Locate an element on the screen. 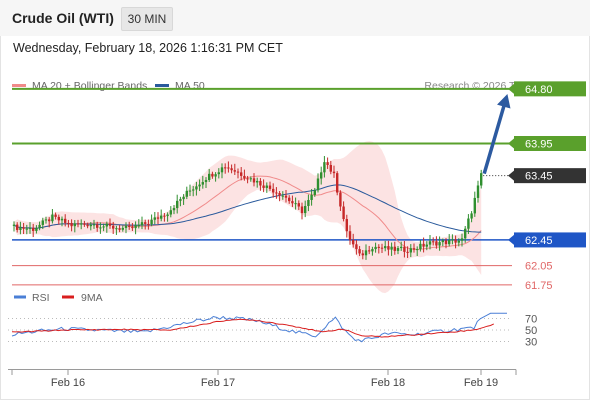 The width and height of the screenshot is (590, 400). level-tag-63.95 is located at coordinates (550, 143).